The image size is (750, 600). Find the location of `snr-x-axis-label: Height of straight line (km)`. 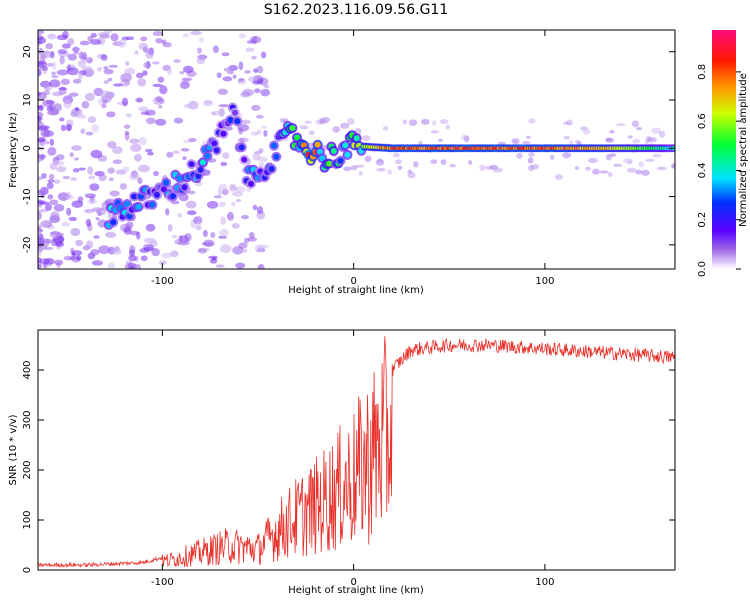

snr-x-axis-label: Height of straight line (km) is located at coordinates (356, 590).